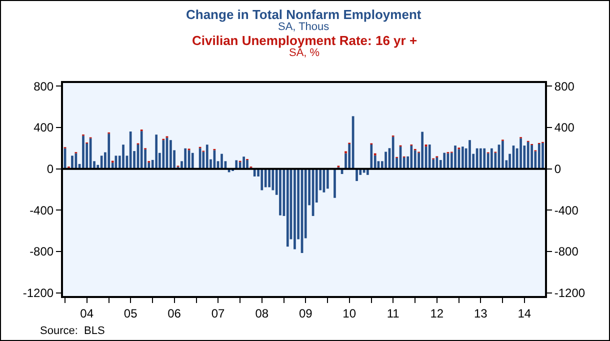 This screenshot has height=341, width=610. I want to click on text: Change in Total Nonfarm Employment, so click(304, 14).